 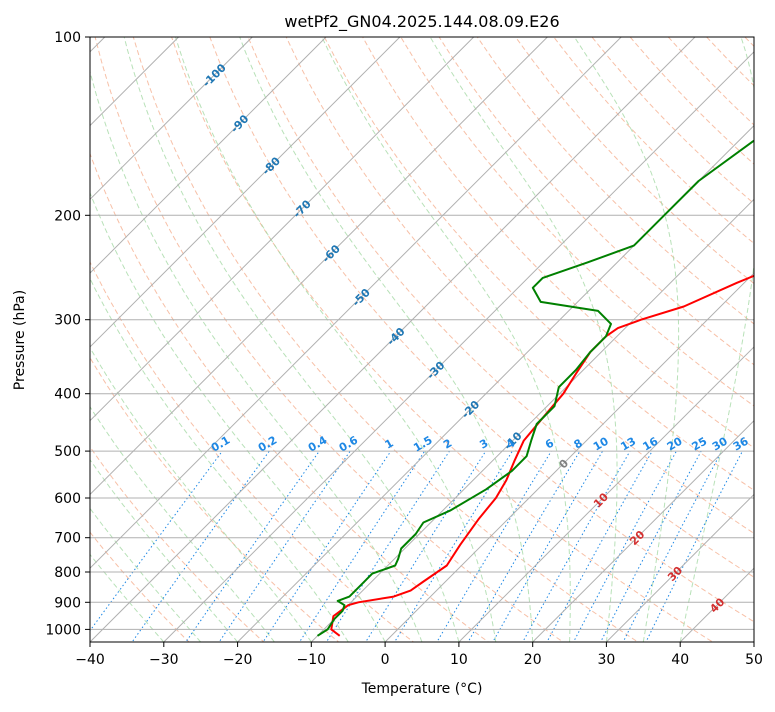 What do you see at coordinates (606, 660) in the screenshot?
I see `x-tick-label: 30` at bounding box center [606, 660].